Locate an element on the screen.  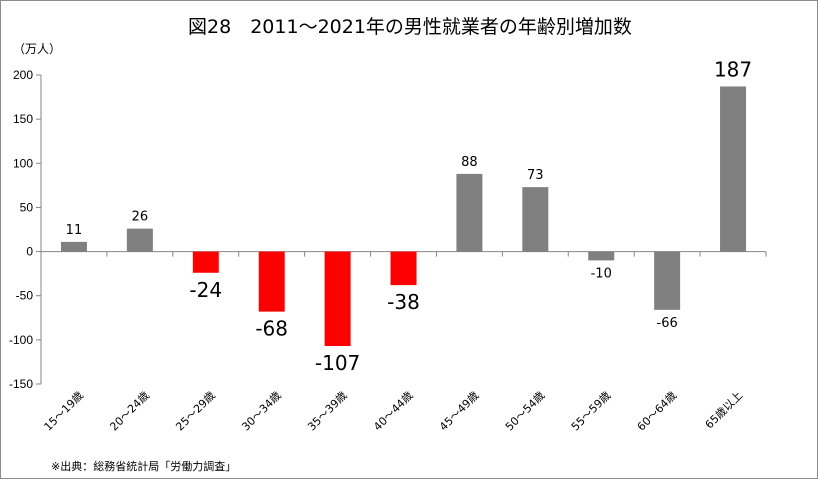
data-label: 73 is located at coordinates (535, 175).